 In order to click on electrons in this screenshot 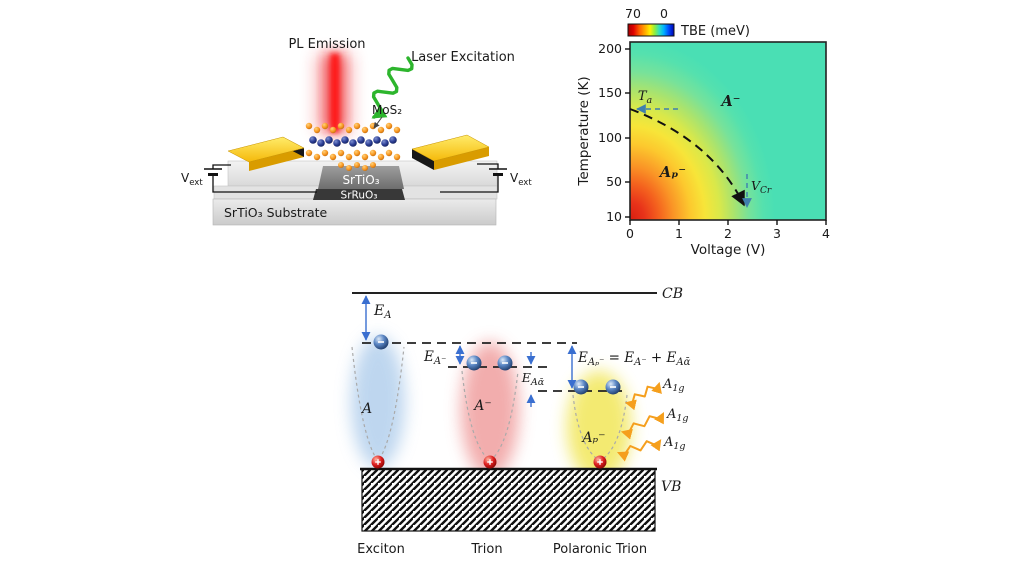, I will do `click(497, 364)`.